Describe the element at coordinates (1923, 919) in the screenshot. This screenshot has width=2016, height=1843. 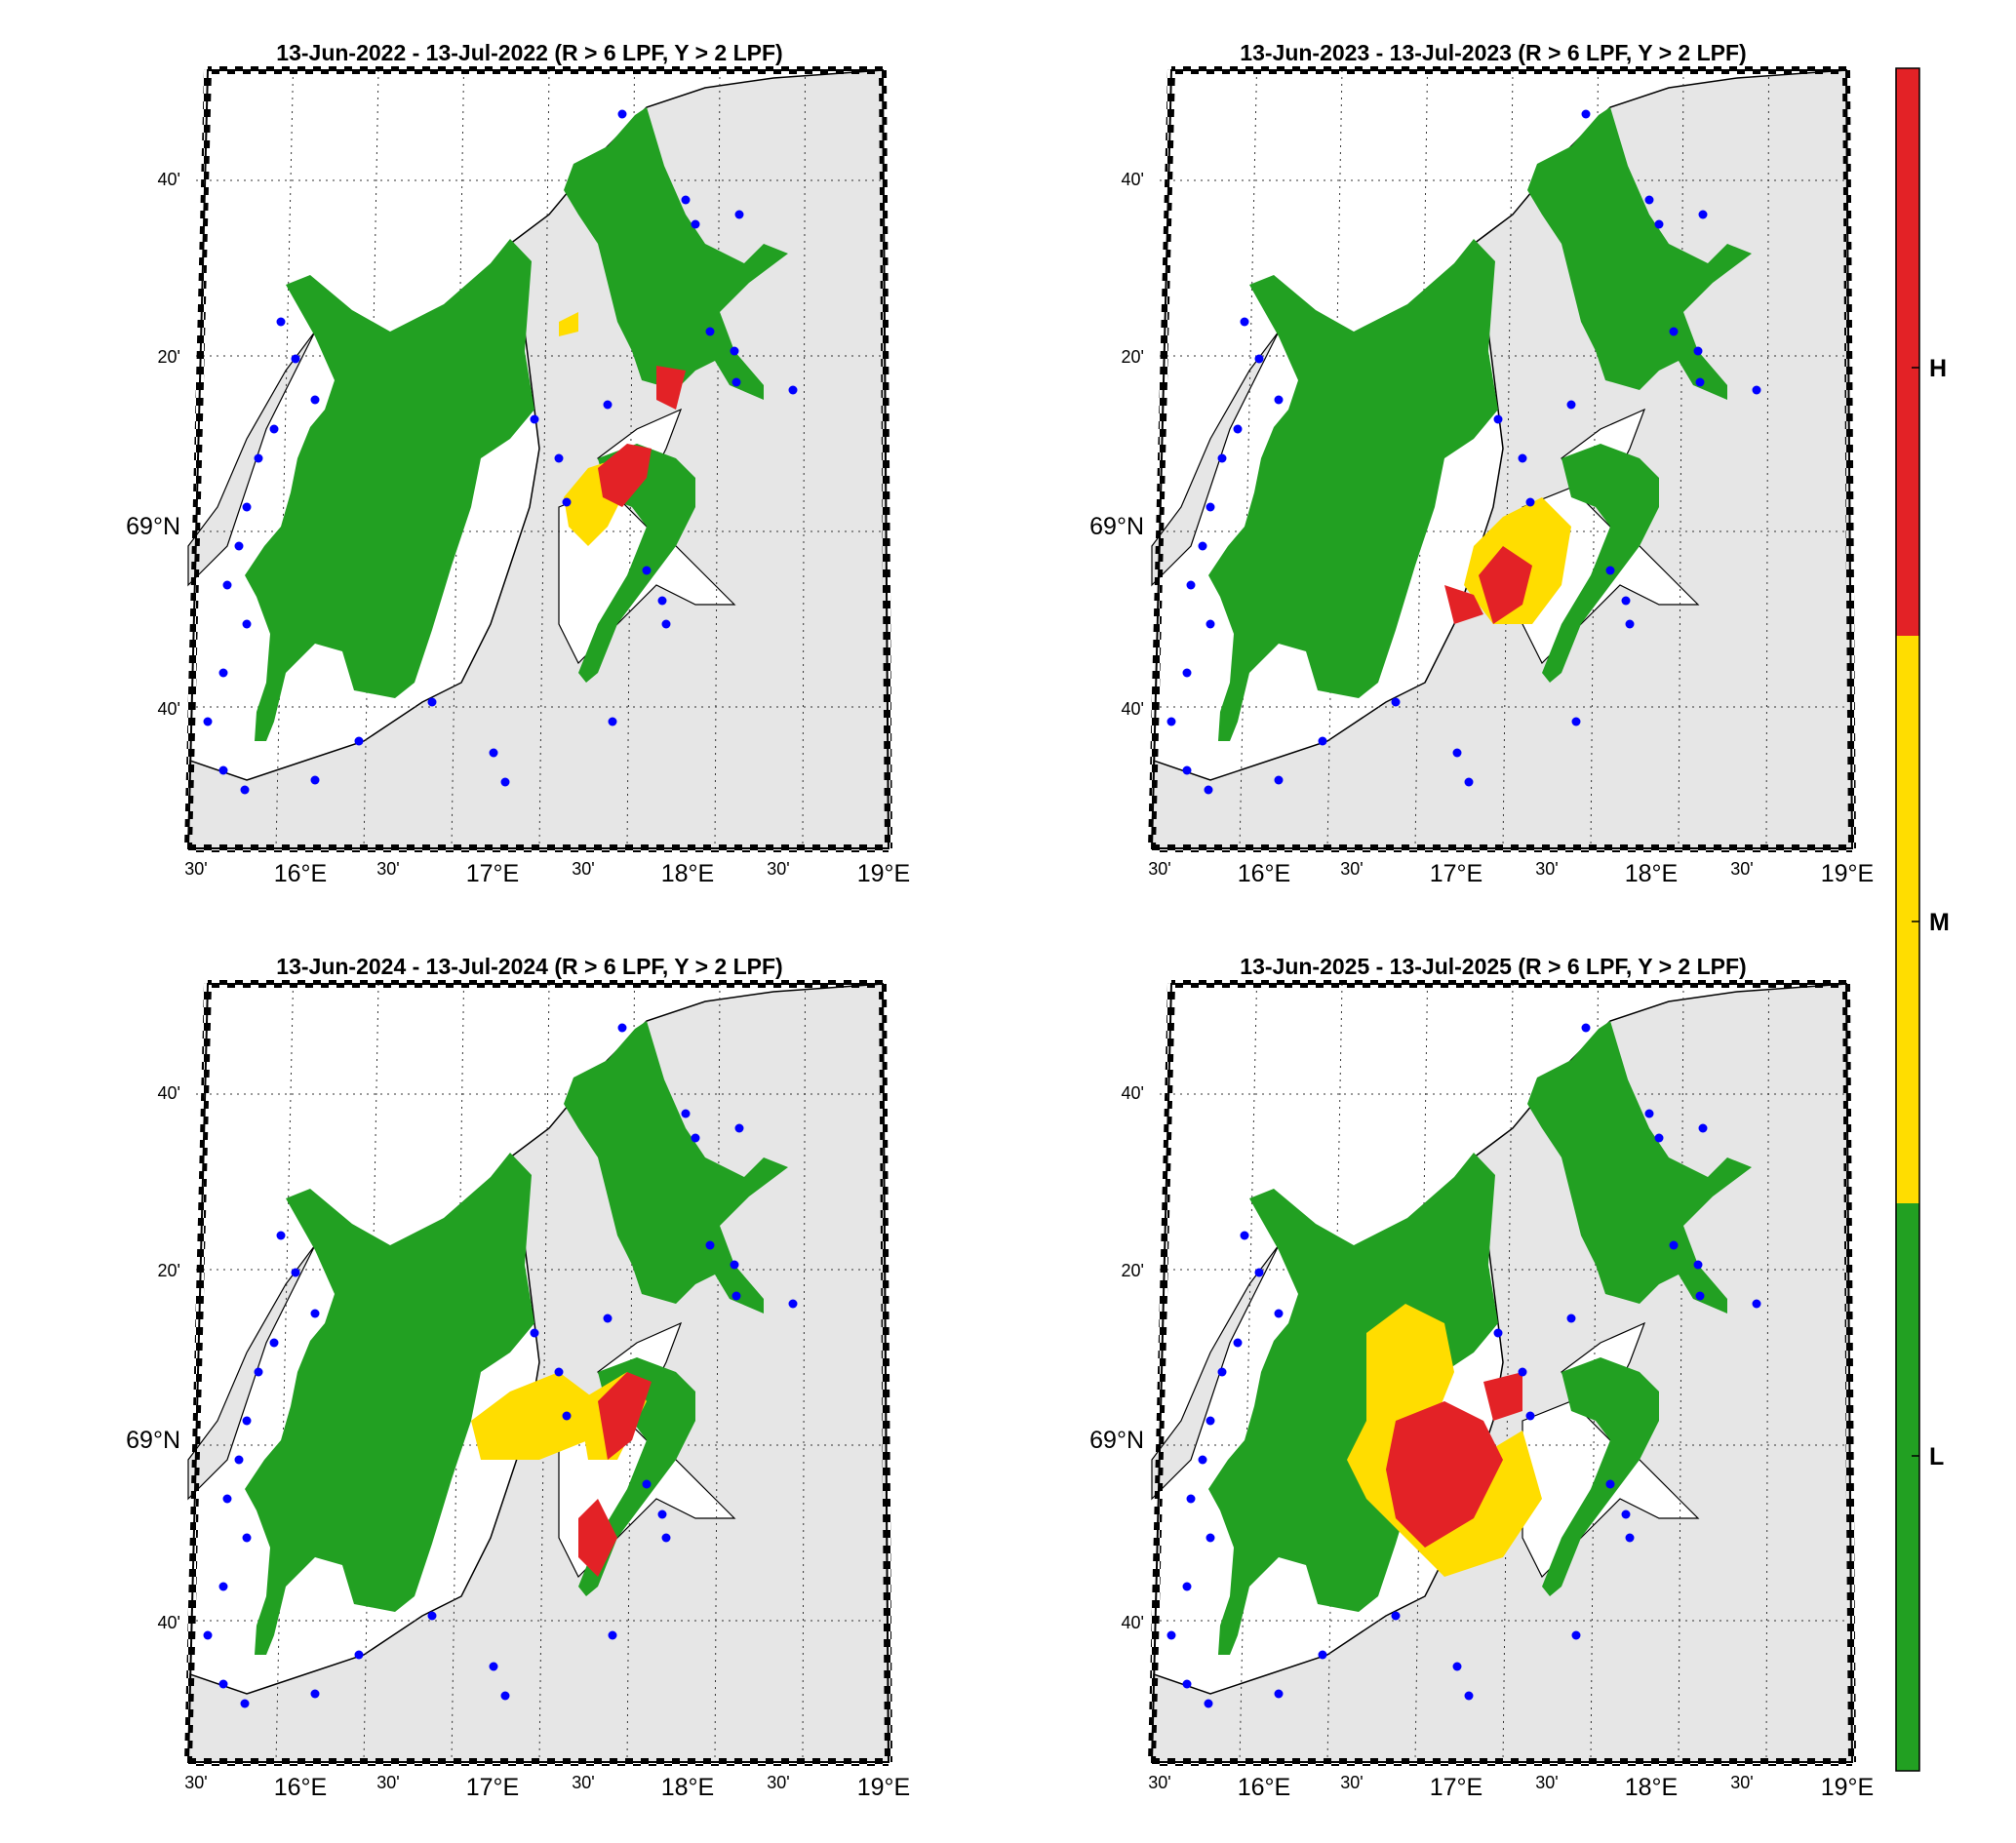
I see `risk-colorbar: H M L` at that location.